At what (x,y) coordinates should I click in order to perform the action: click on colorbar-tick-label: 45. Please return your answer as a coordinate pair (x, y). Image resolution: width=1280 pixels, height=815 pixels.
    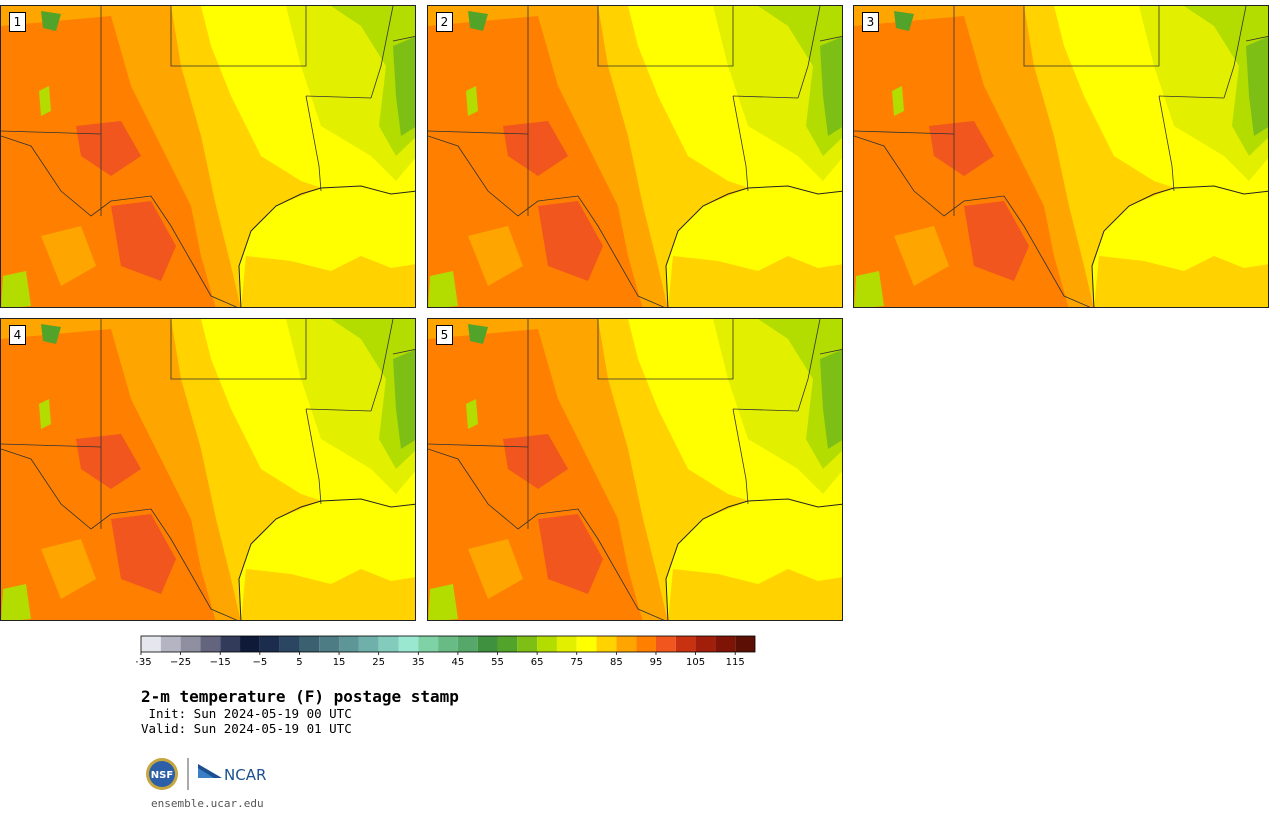
    Looking at the image, I should click on (458, 662).